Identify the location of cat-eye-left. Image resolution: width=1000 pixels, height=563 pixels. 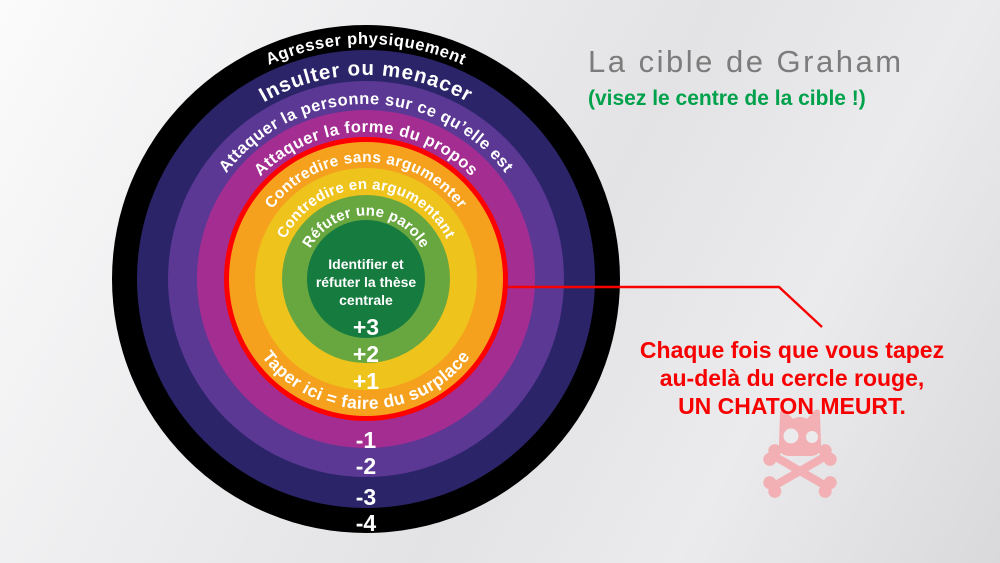
(791, 436).